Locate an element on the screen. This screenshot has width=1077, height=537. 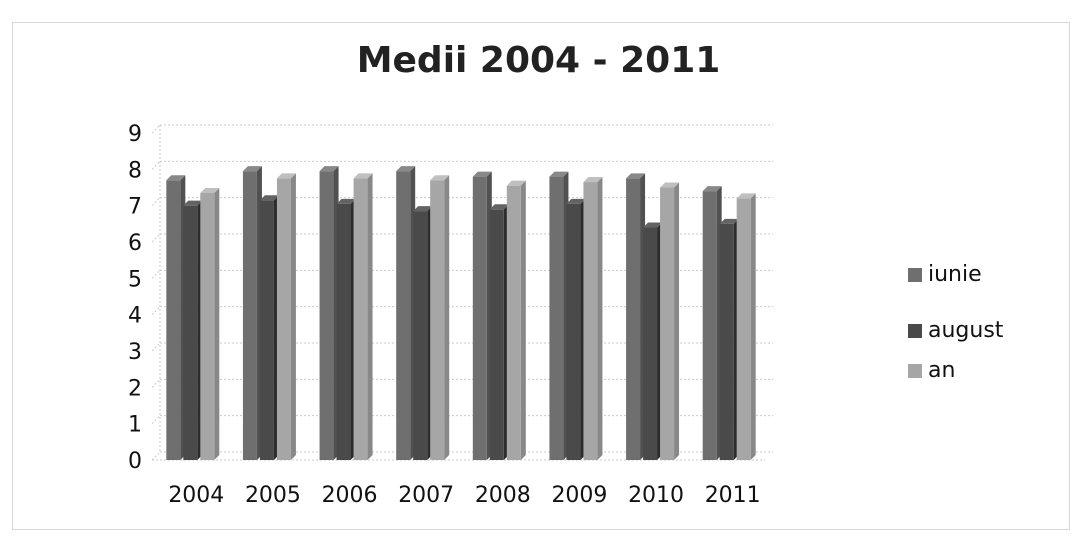
legend-item-iunie: iunie is located at coordinates (945, 274).